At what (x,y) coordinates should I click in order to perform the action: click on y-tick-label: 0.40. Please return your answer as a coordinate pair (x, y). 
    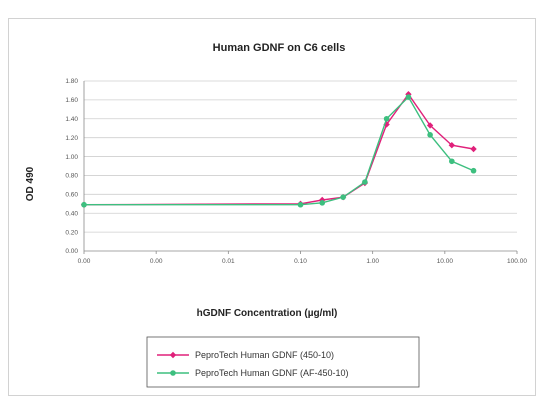
    Looking at the image, I should click on (71, 213).